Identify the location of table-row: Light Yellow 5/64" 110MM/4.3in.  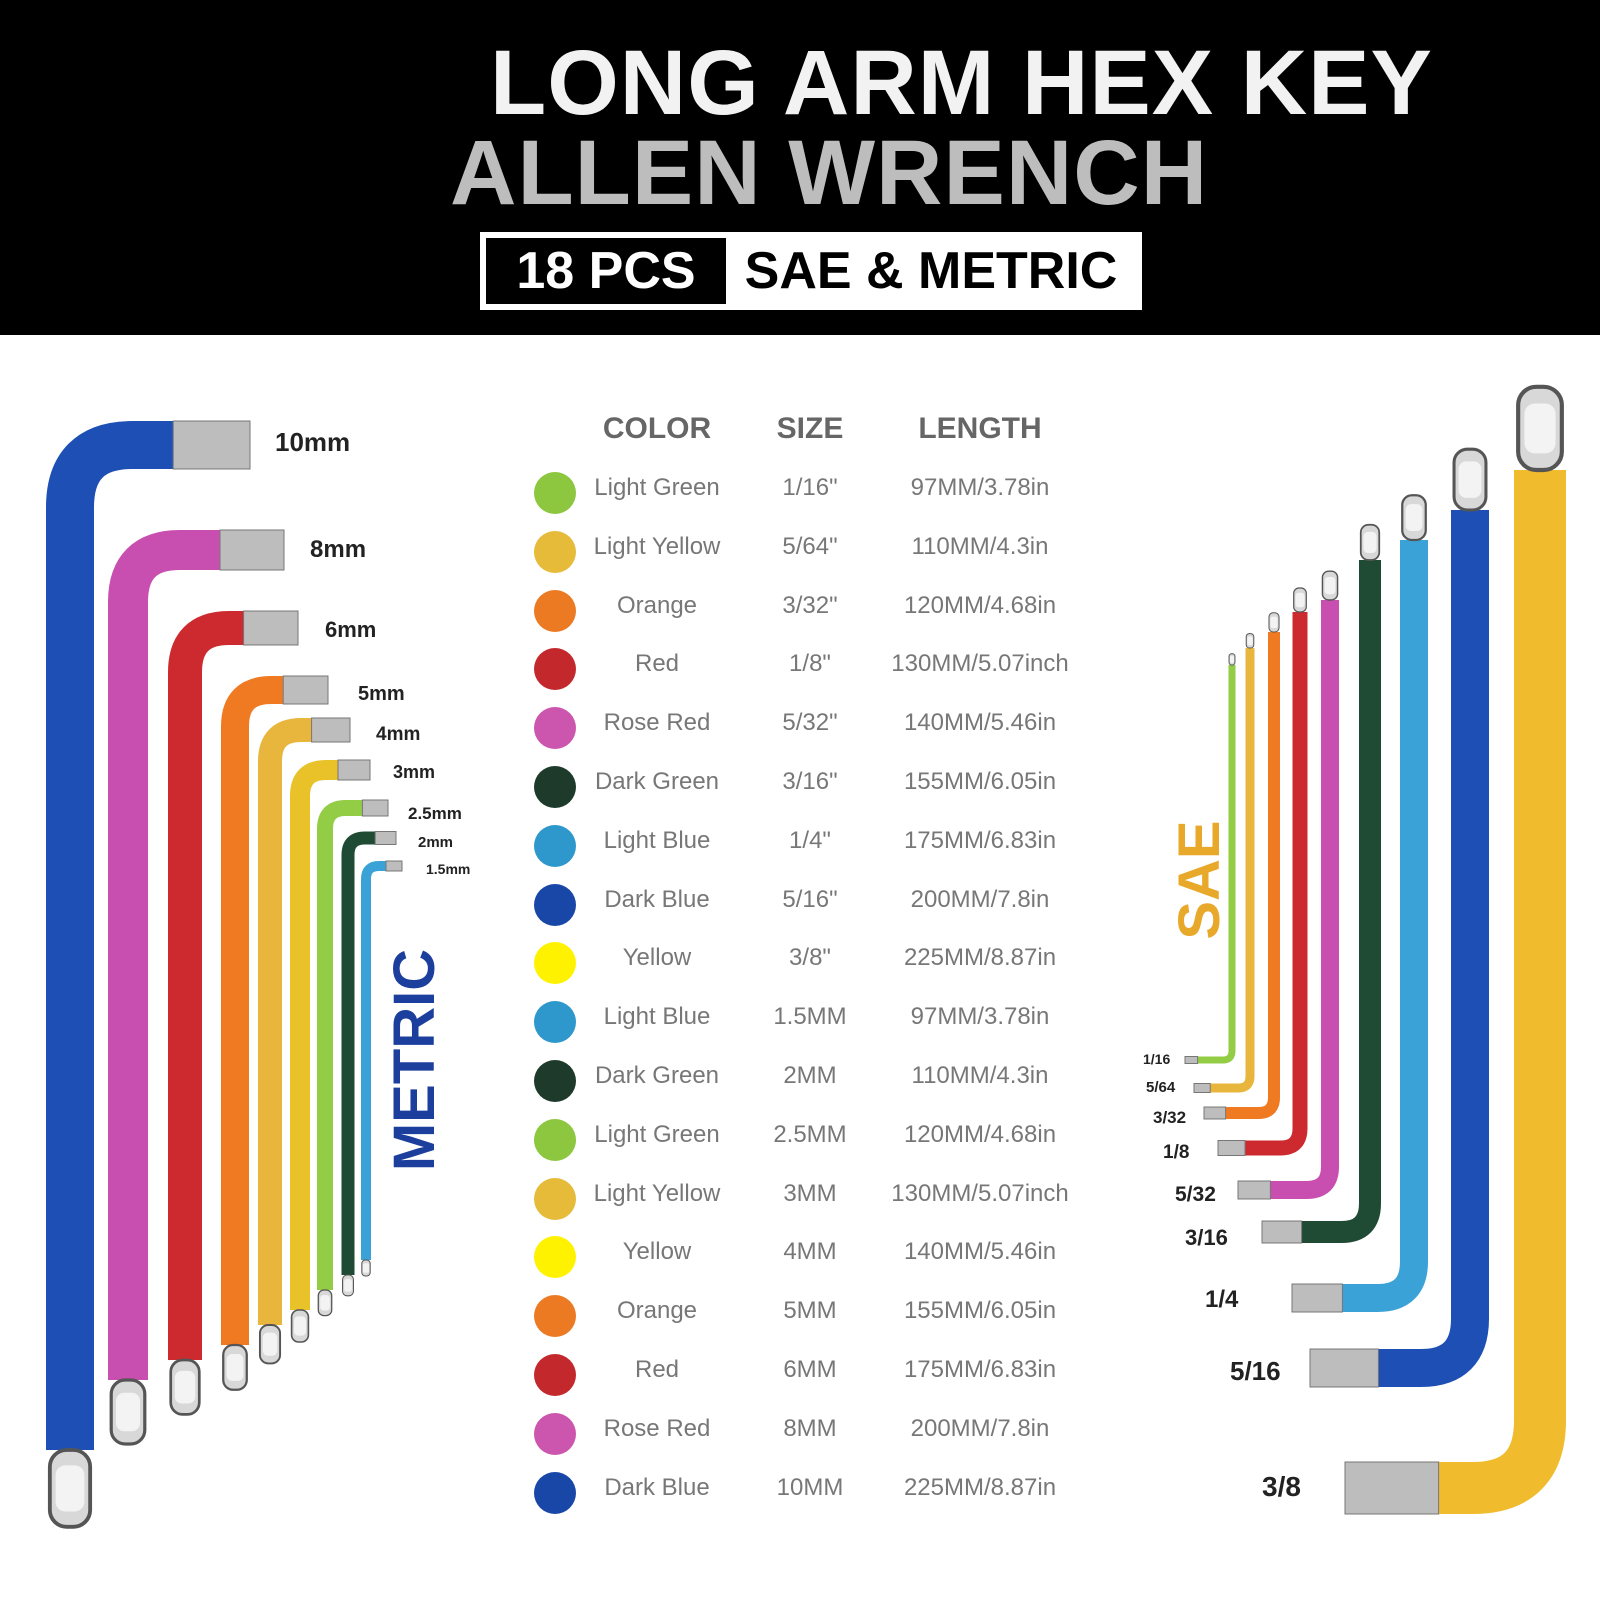
(810, 554).